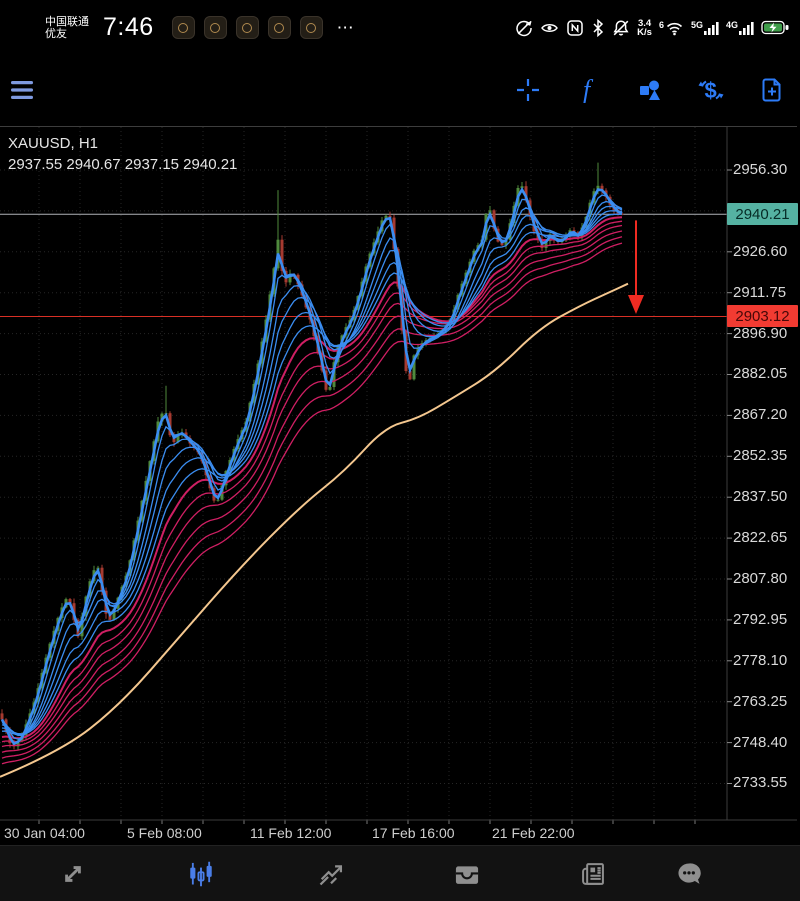 The image size is (800, 901). Describe the element at coordinates (760, 292) in the screenshot. I see `price-tick-label: 2911.75` at that location.